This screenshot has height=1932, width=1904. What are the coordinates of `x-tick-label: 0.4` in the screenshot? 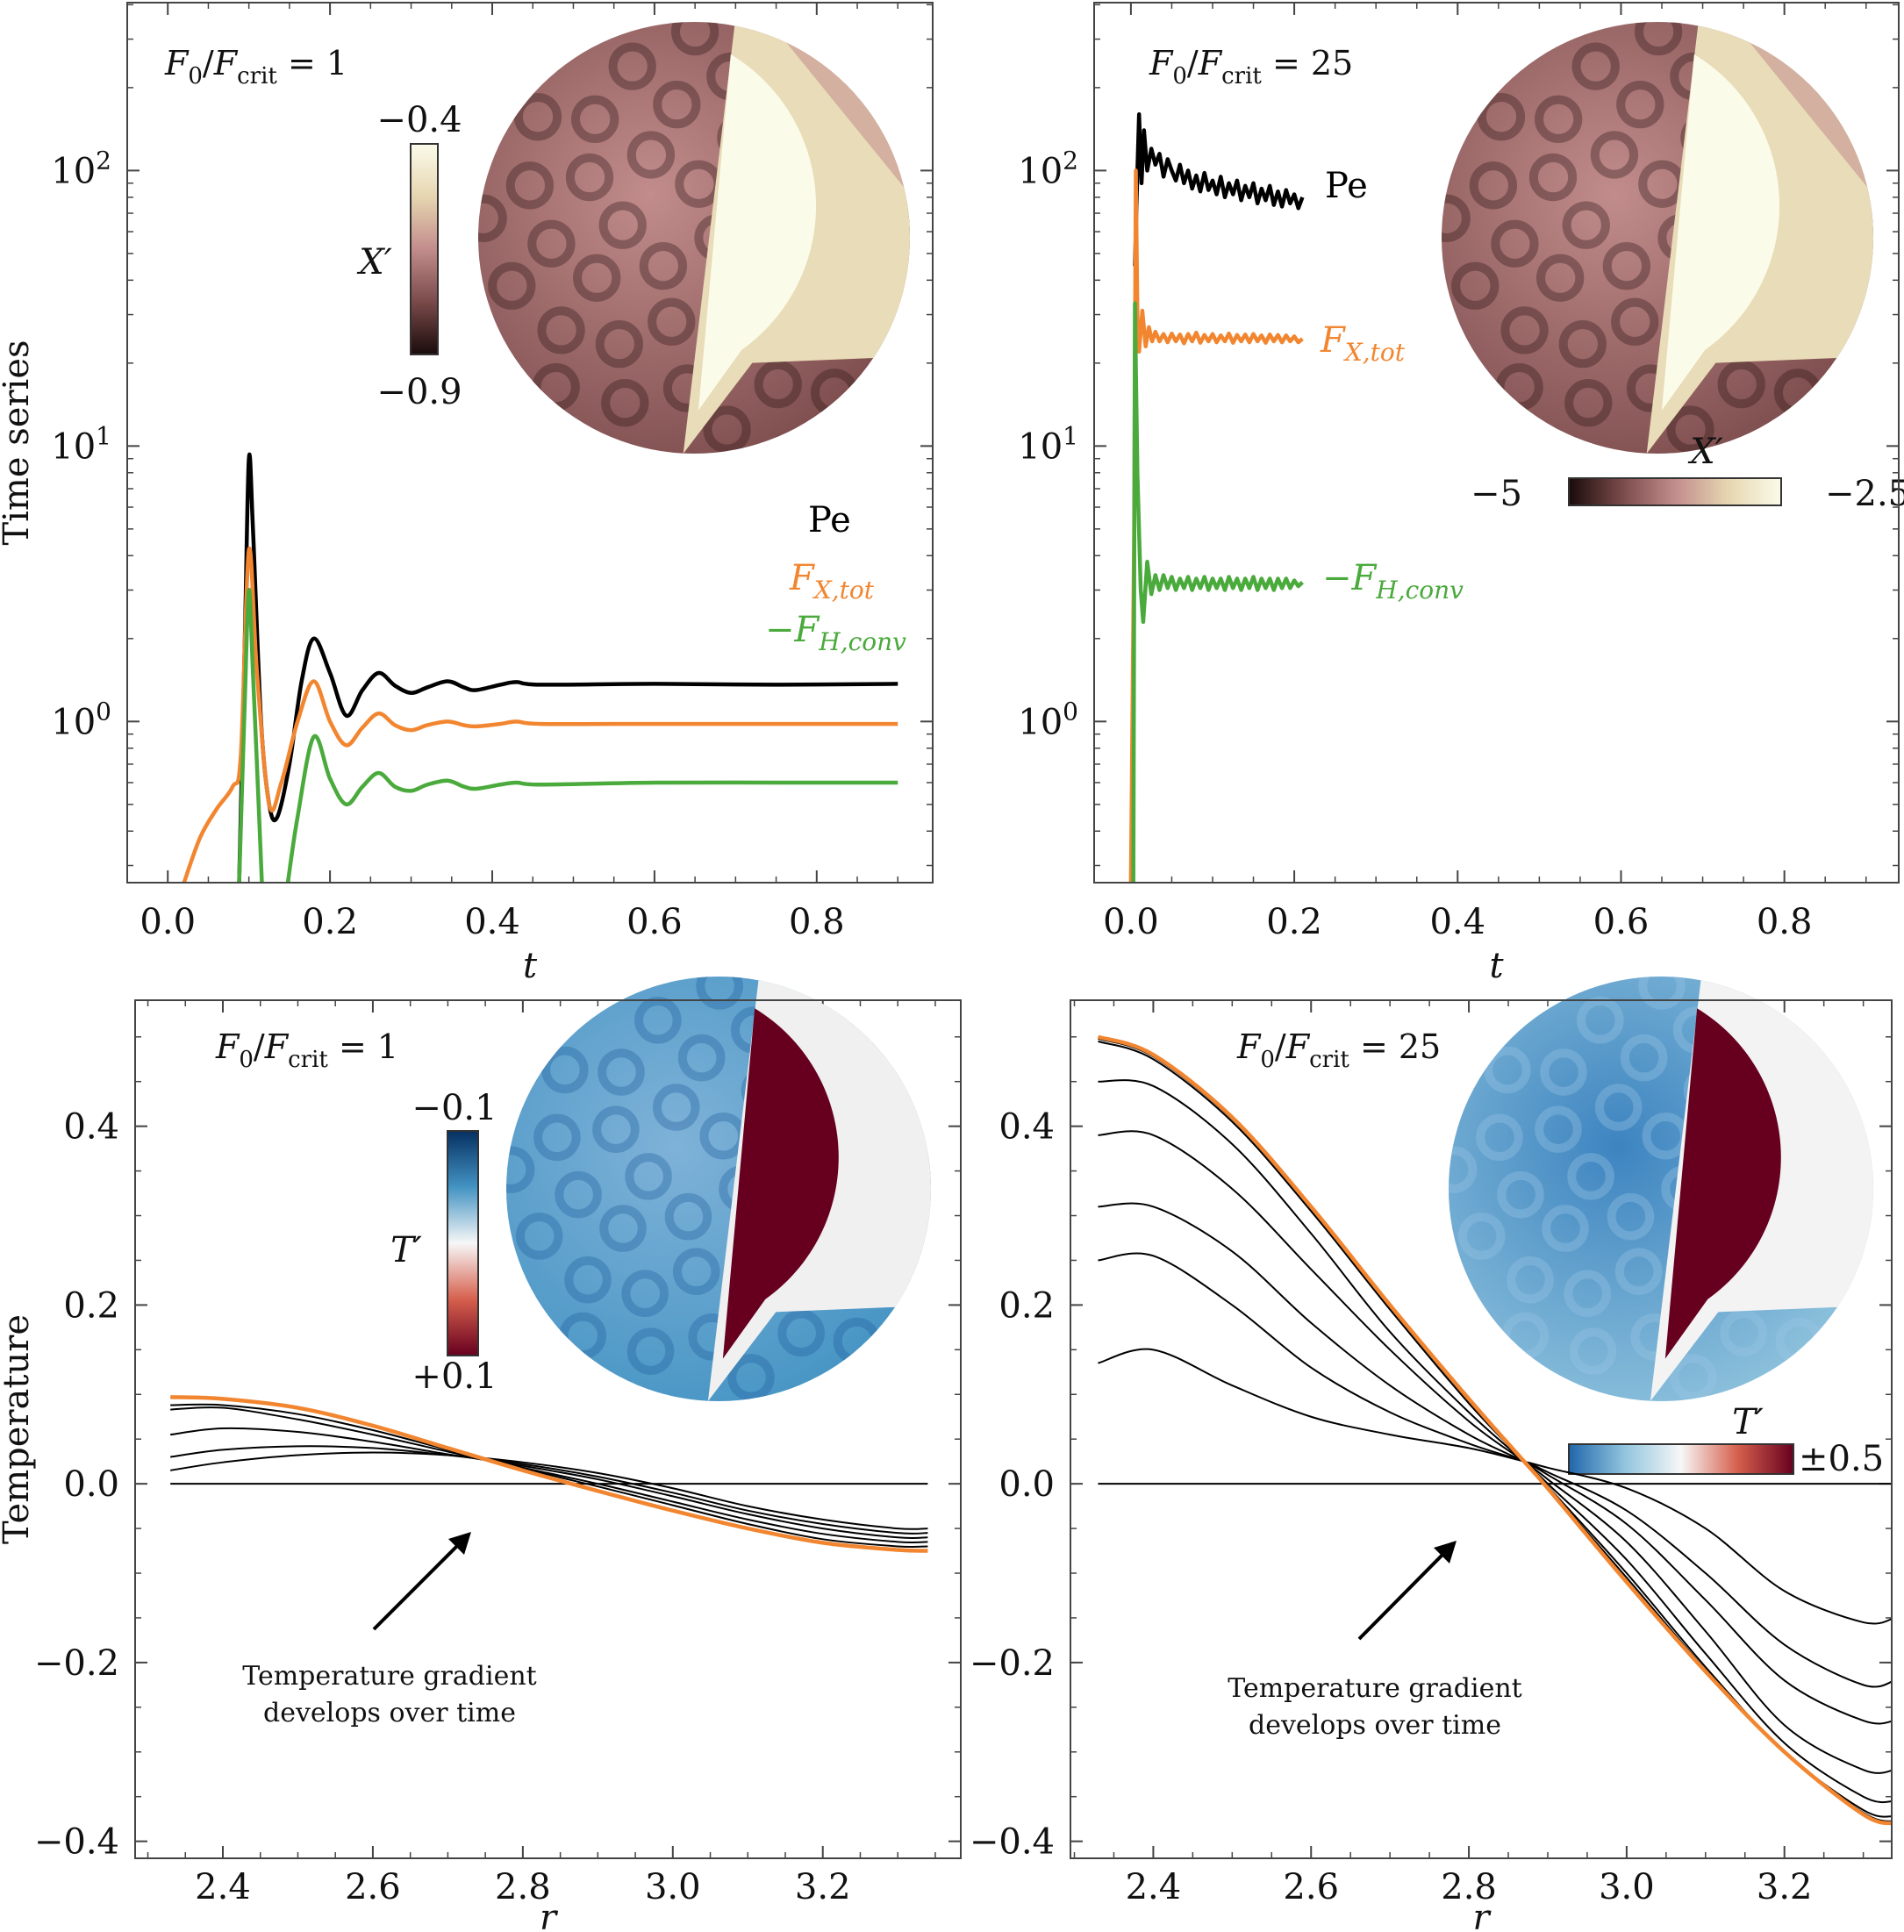 It's located at (492, 922).